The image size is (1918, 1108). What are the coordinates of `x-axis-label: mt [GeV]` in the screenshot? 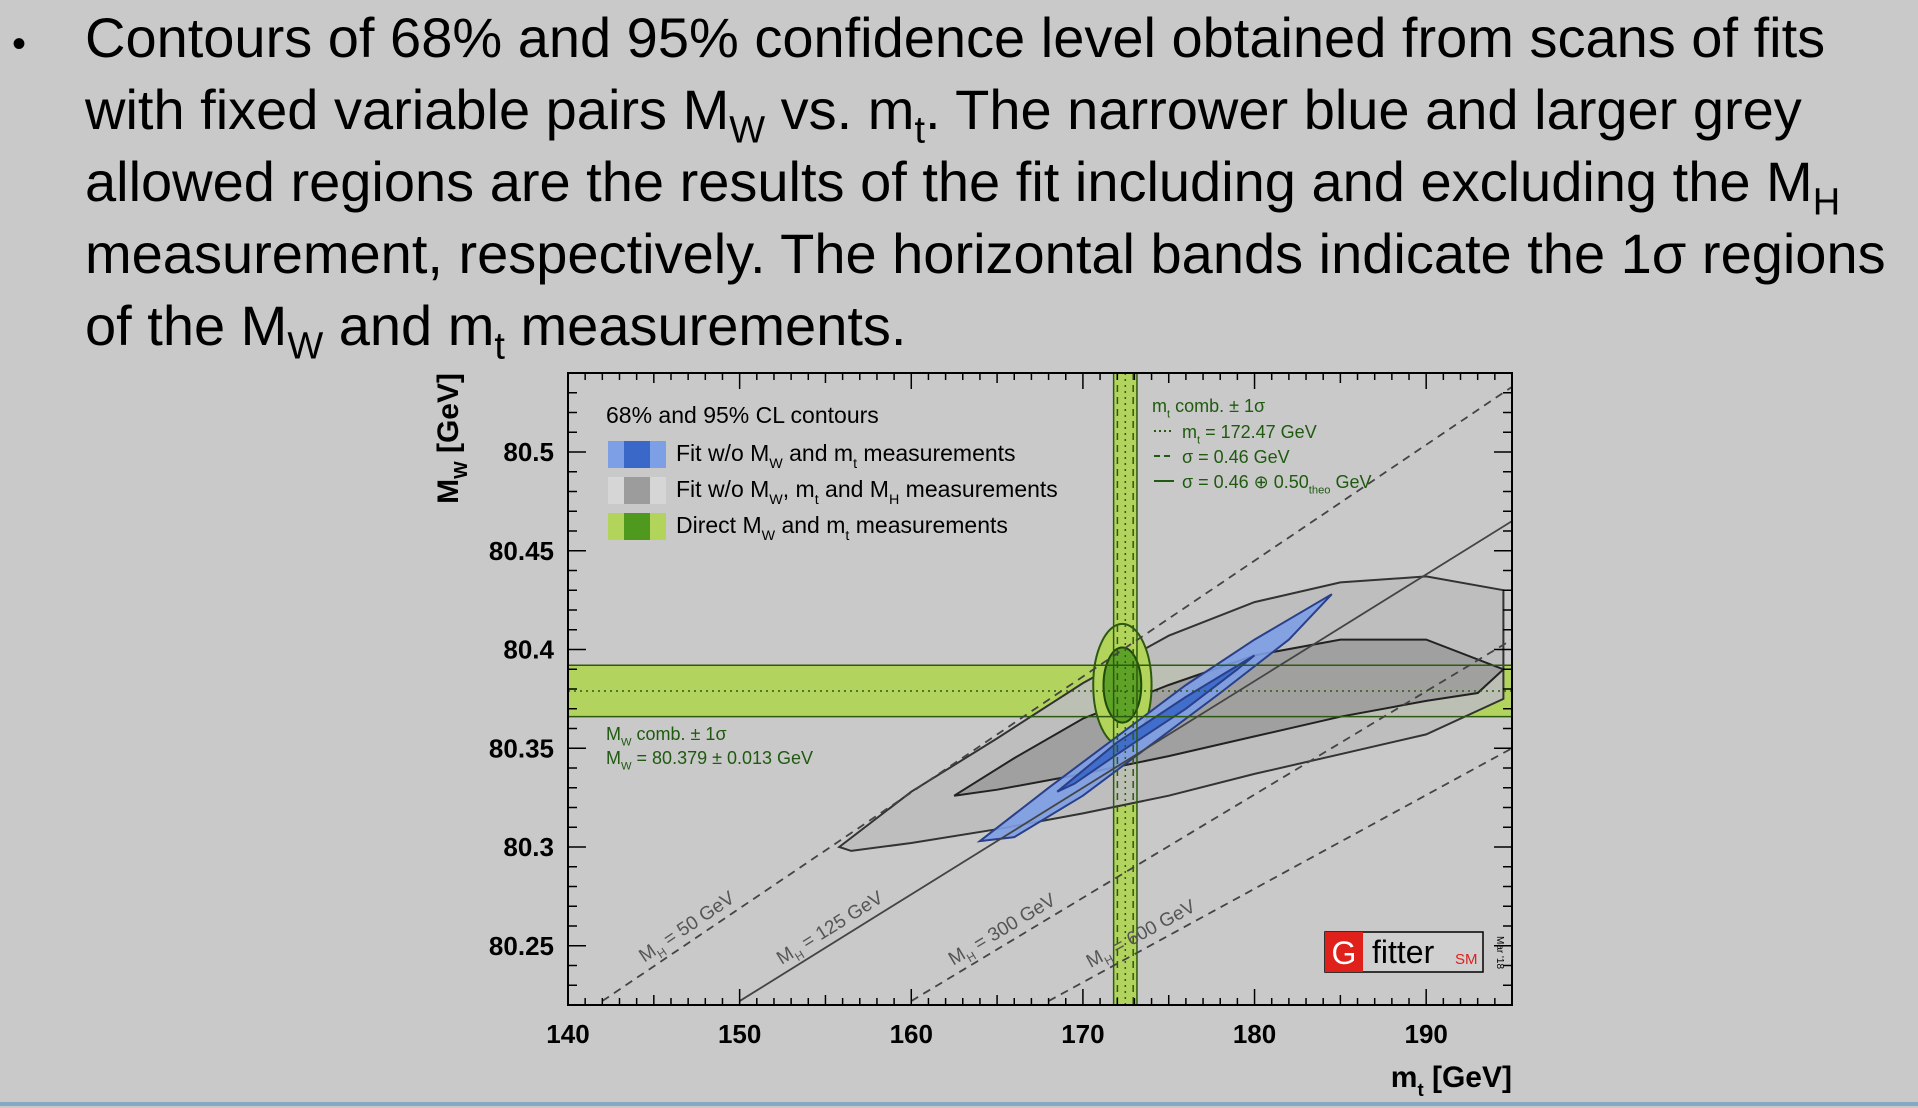 It's located at (1451, 1080).